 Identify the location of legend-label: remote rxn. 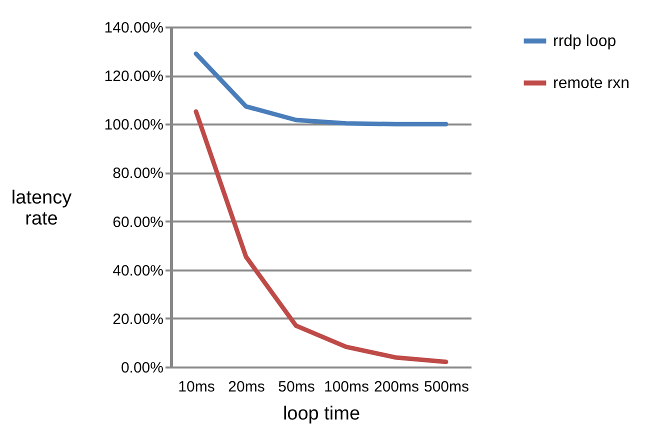
(591, 83).